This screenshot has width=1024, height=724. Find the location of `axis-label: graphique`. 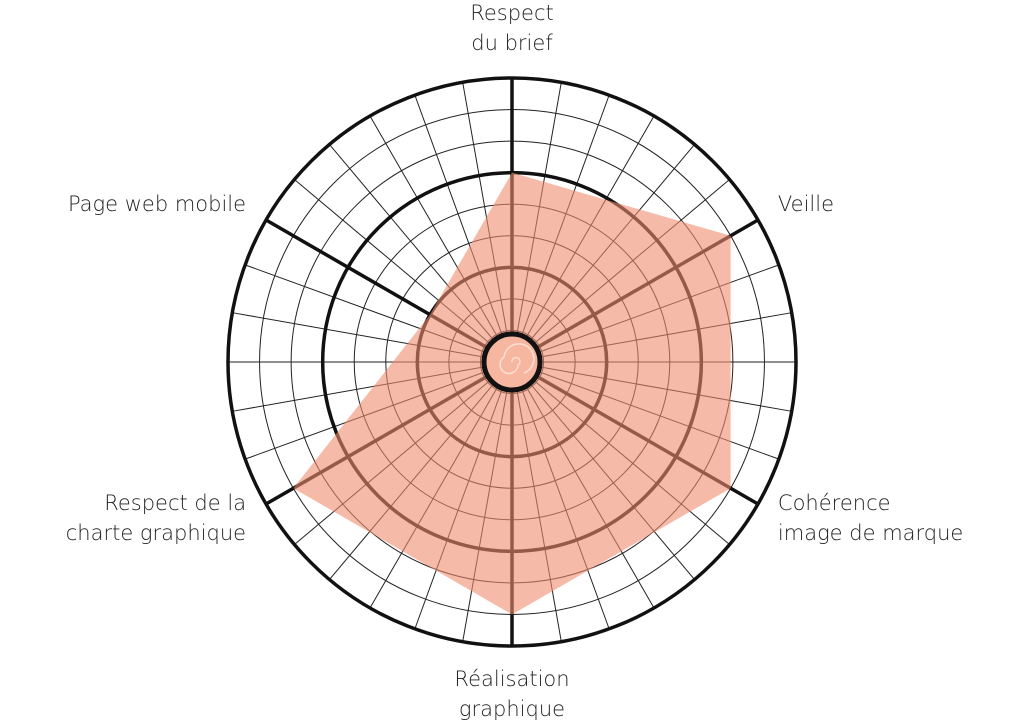

axis-label: graphique is located at coordinates (512, 709).